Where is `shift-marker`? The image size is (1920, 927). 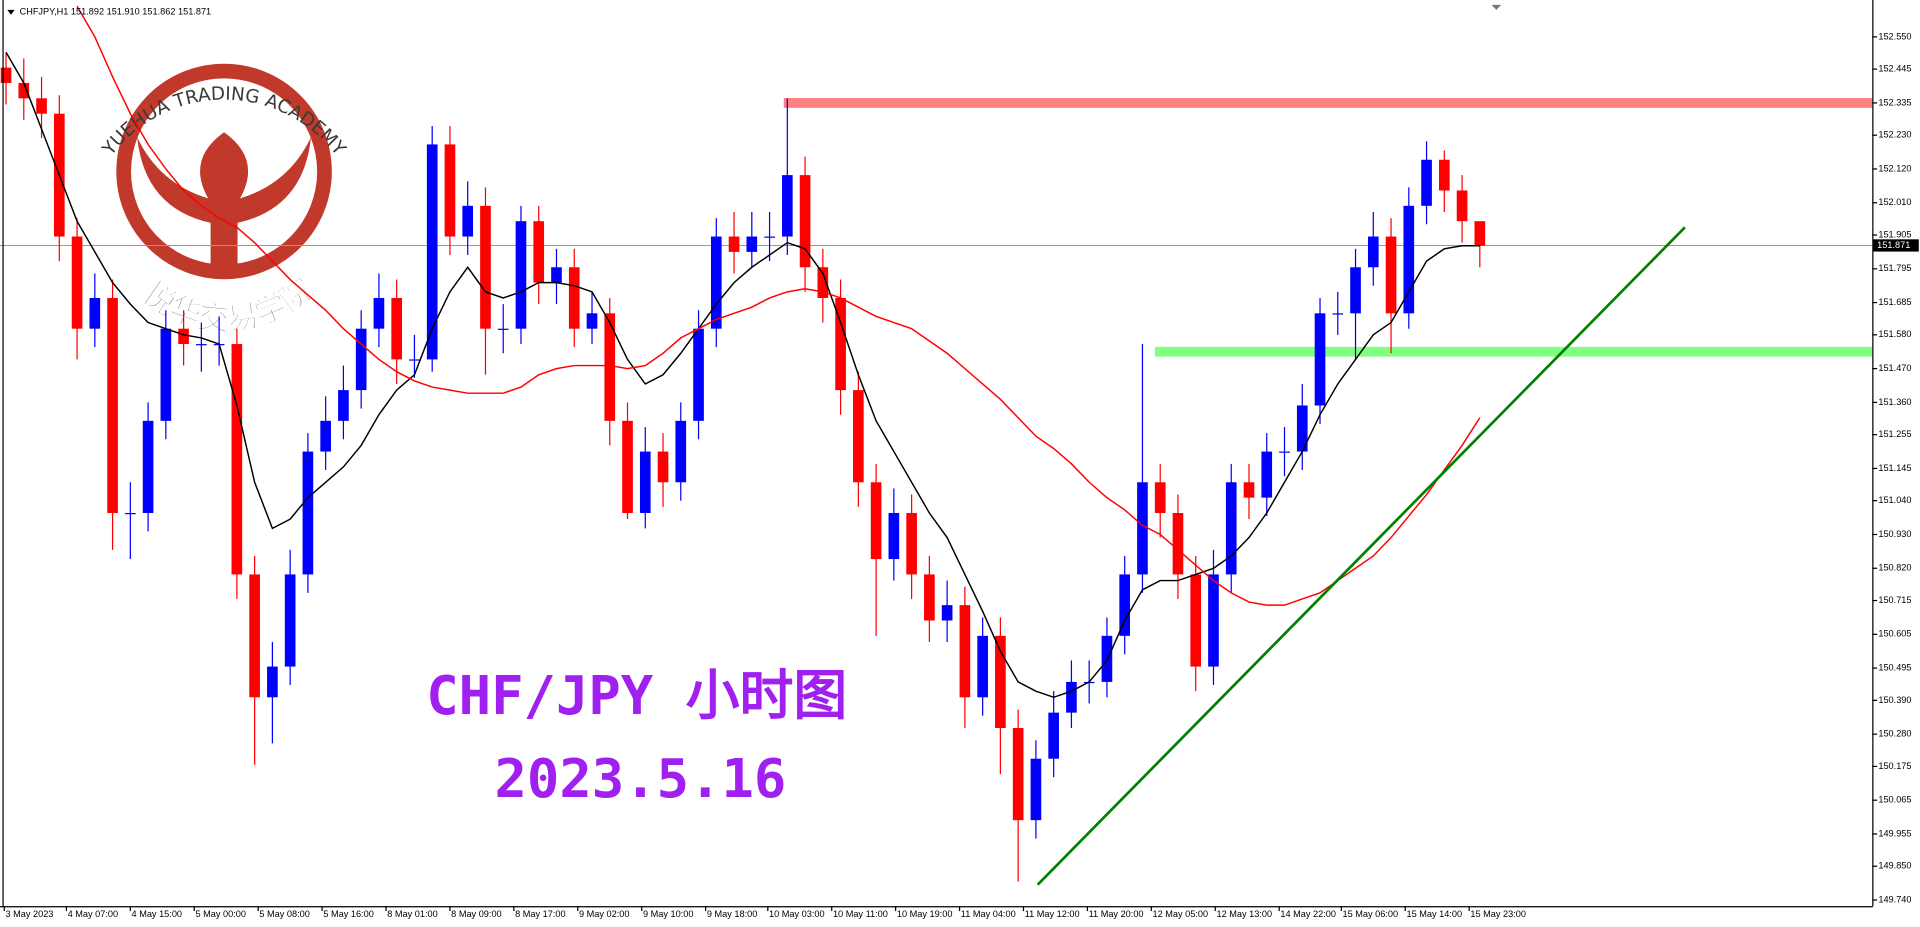 shift-marker is located at coordinates (1496, 7).